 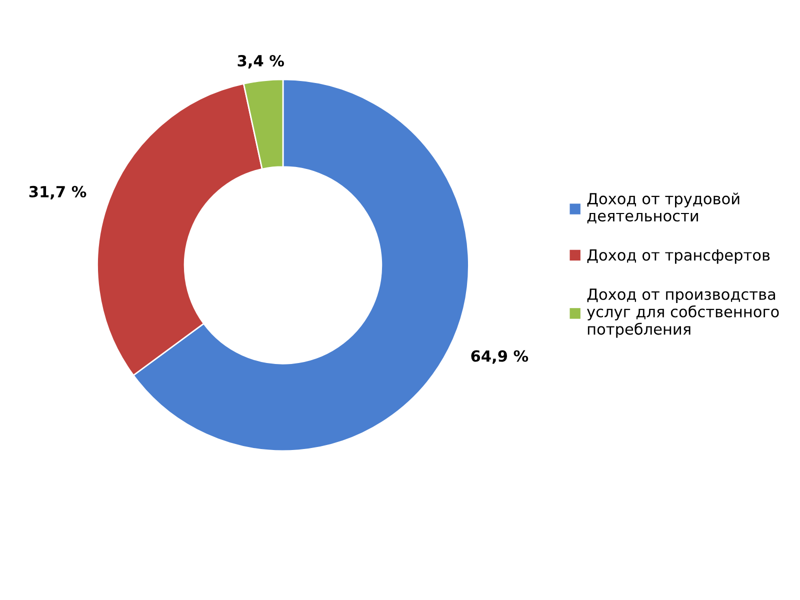 What do you see at coordinates (683, 313) in the screenshot?
I see `legend-label: Доход от производства услуг для собственного потребления` at bounding box center [683, 313].